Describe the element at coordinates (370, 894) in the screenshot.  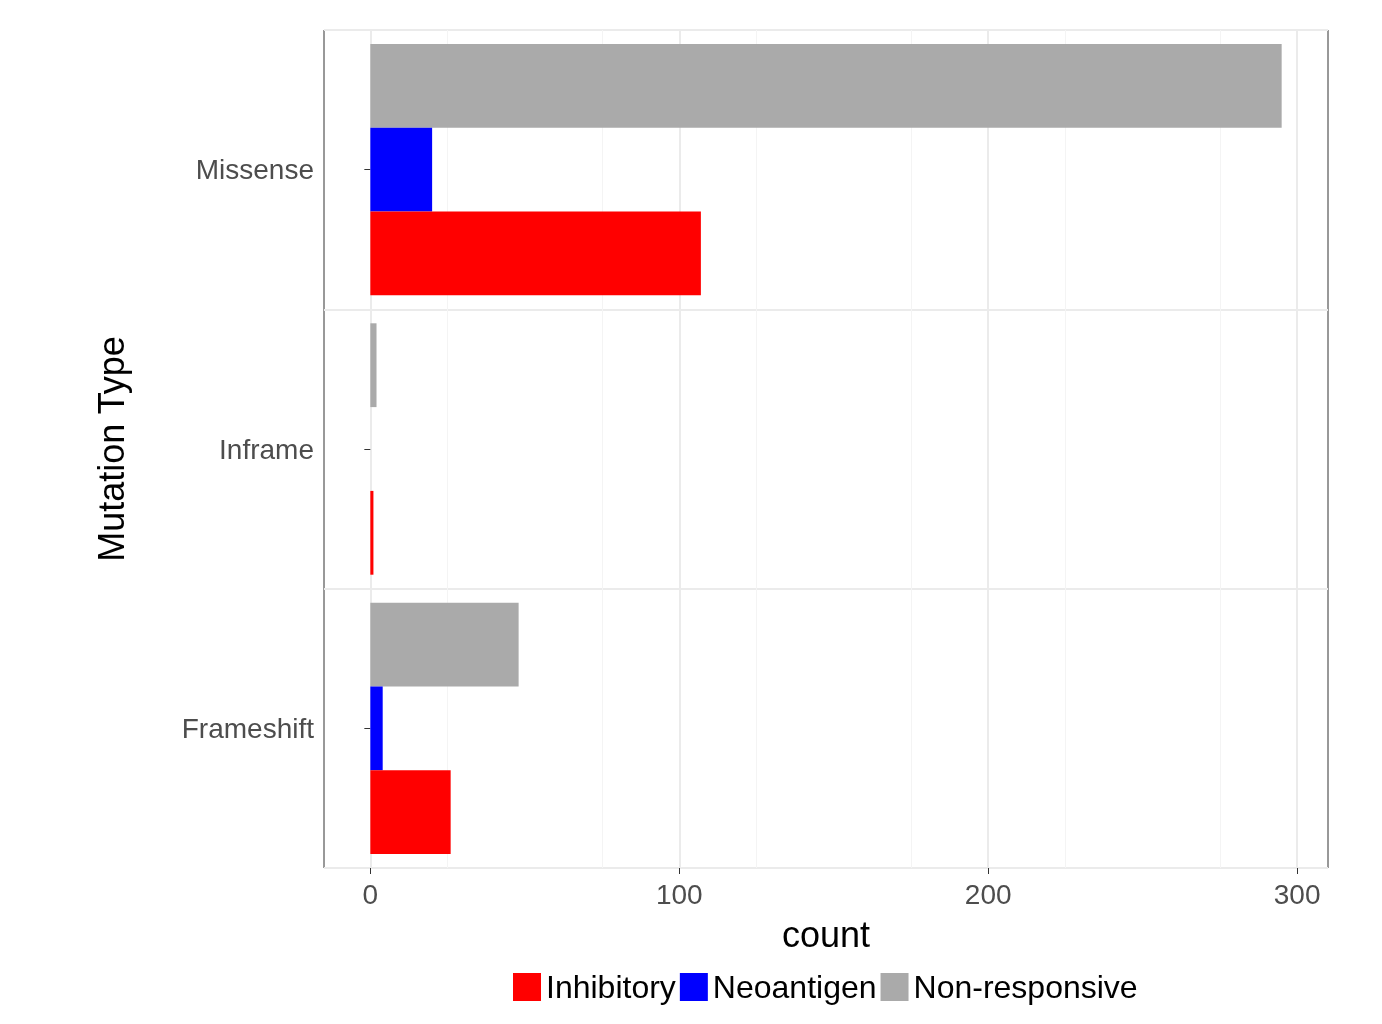
I see `x-tick-label: 0` at that location.